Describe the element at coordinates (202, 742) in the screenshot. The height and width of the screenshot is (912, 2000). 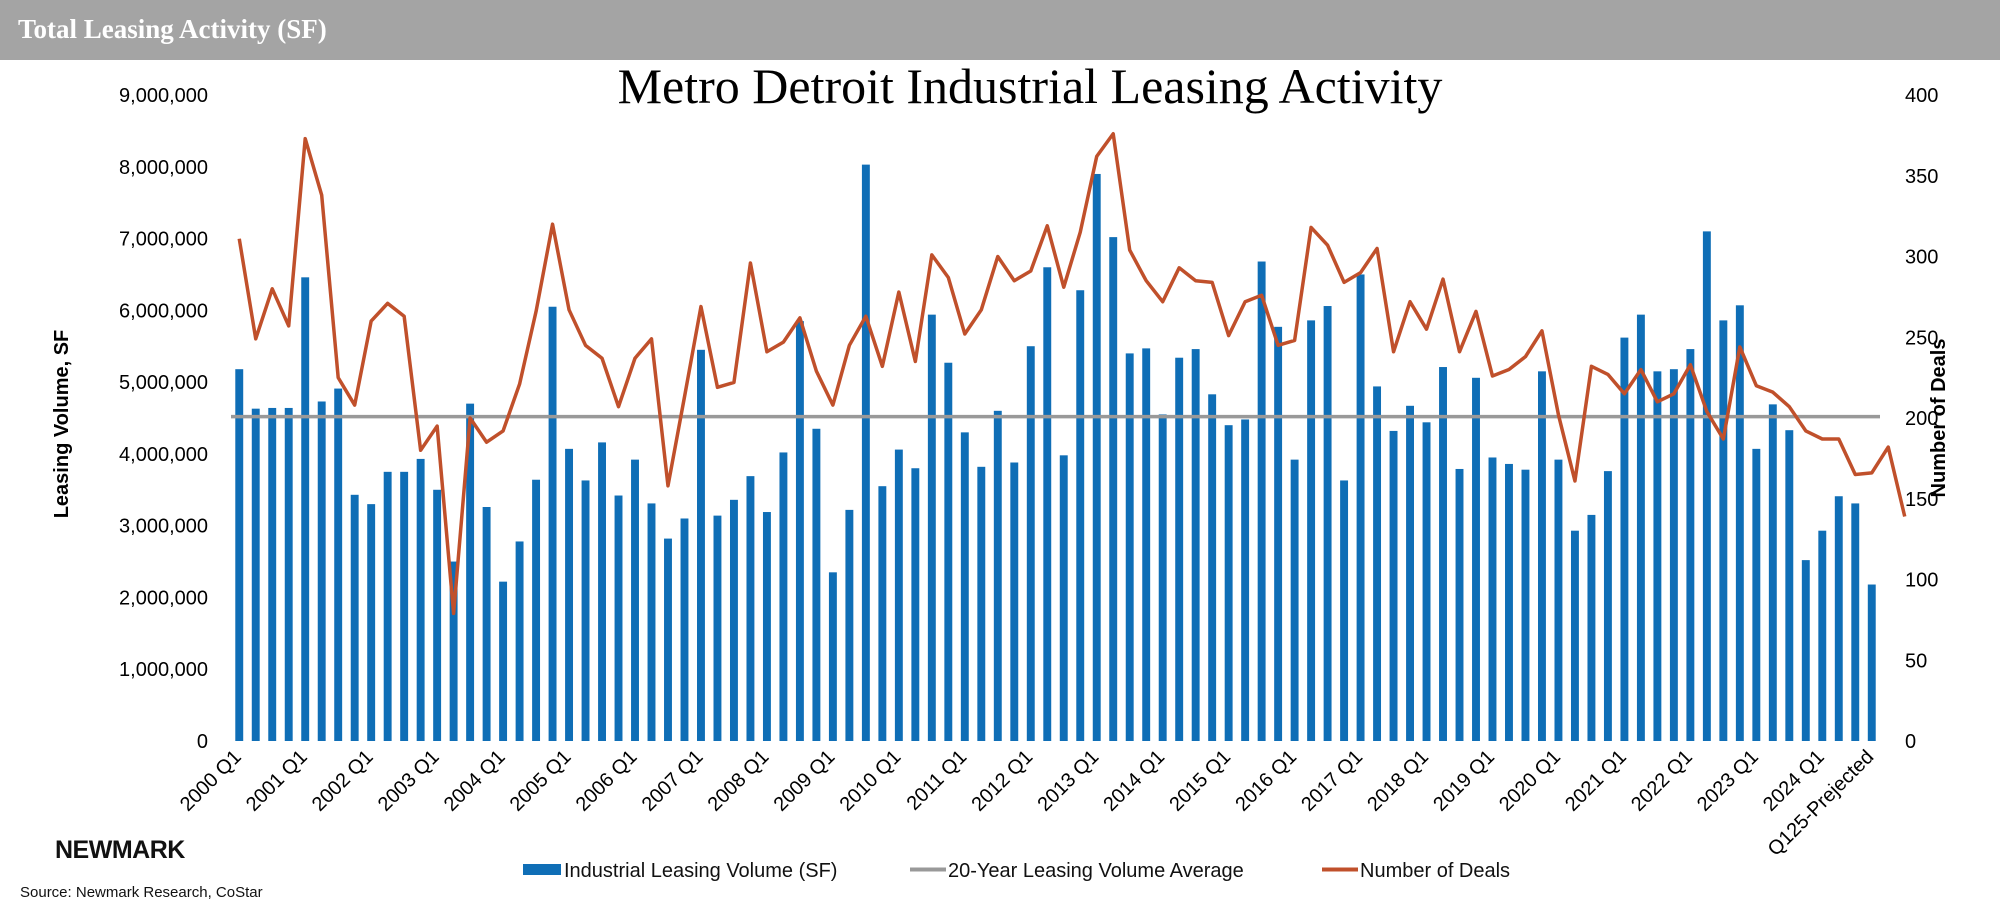
I see `y-tick-label: 0` at that location.